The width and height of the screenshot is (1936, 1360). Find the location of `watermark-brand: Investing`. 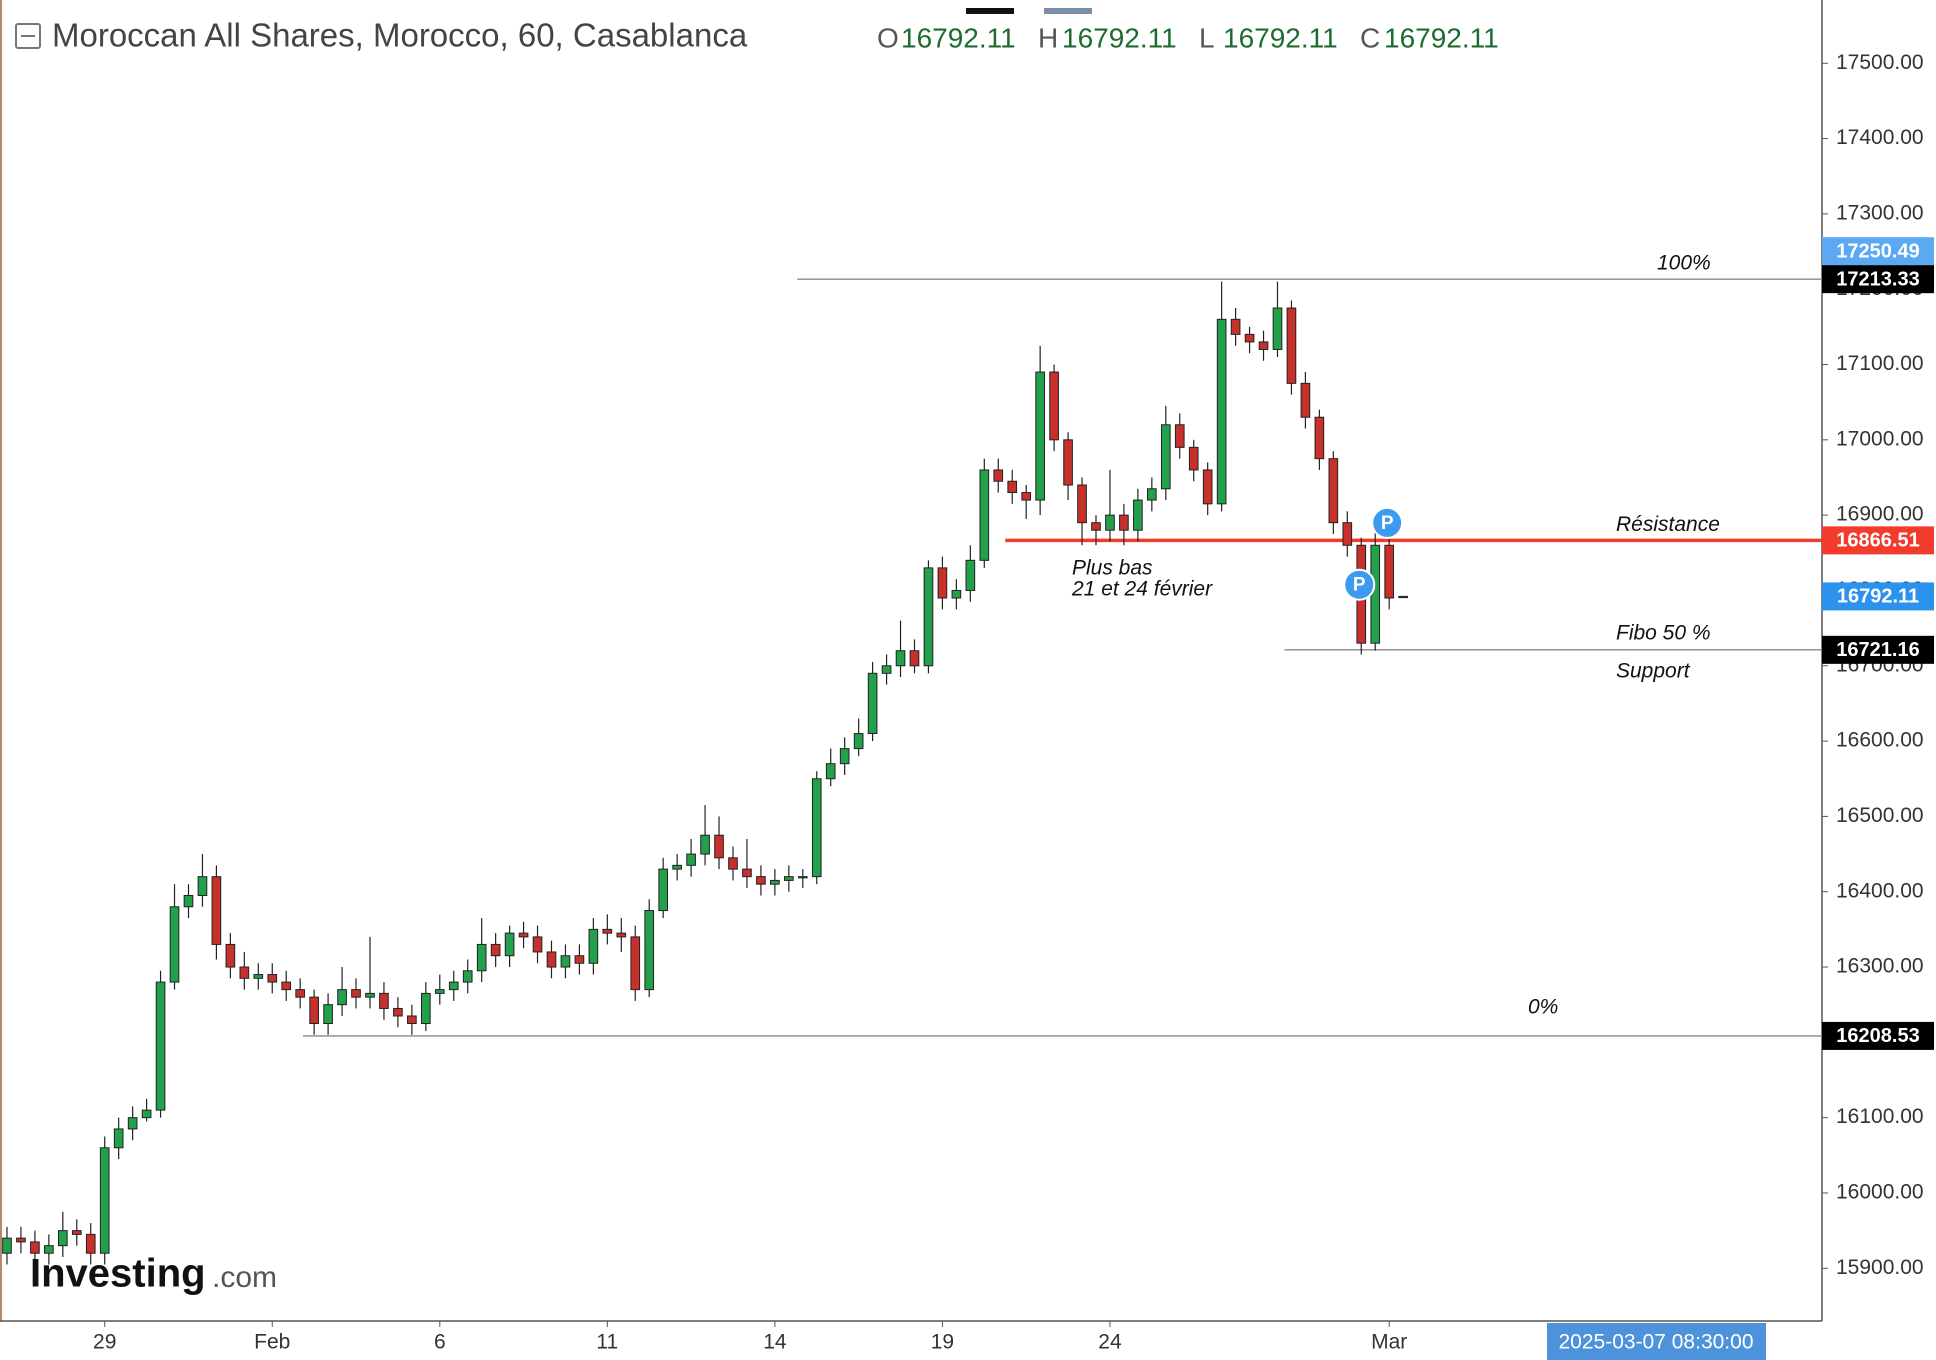

watermark-brand: Investing is located at coordinates (118, 1274).